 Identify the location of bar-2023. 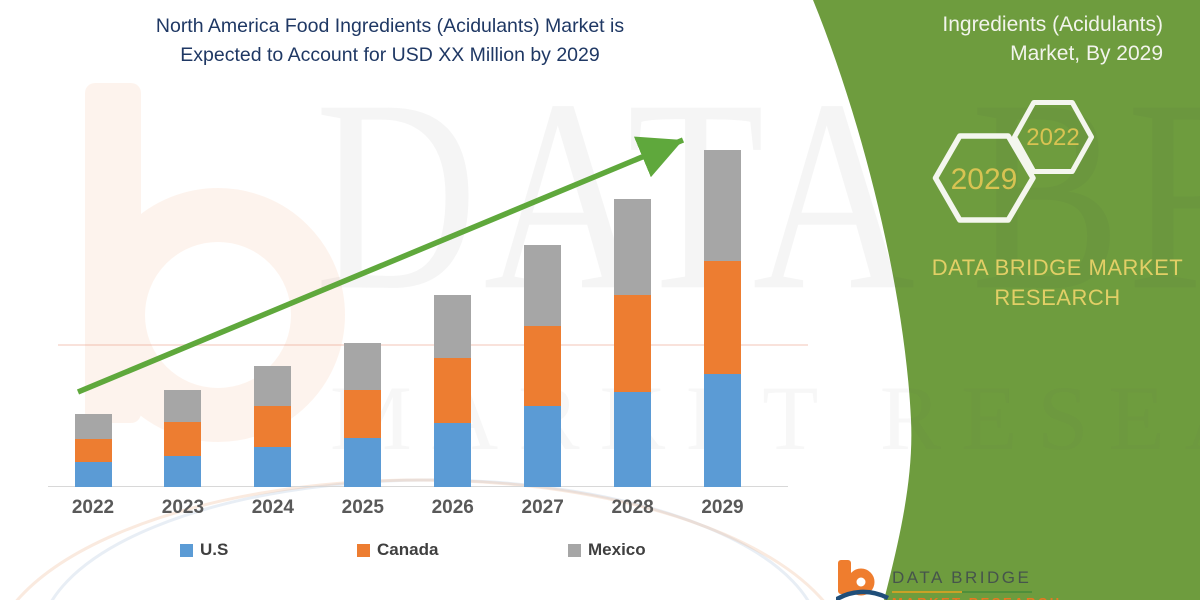
(183, 438).